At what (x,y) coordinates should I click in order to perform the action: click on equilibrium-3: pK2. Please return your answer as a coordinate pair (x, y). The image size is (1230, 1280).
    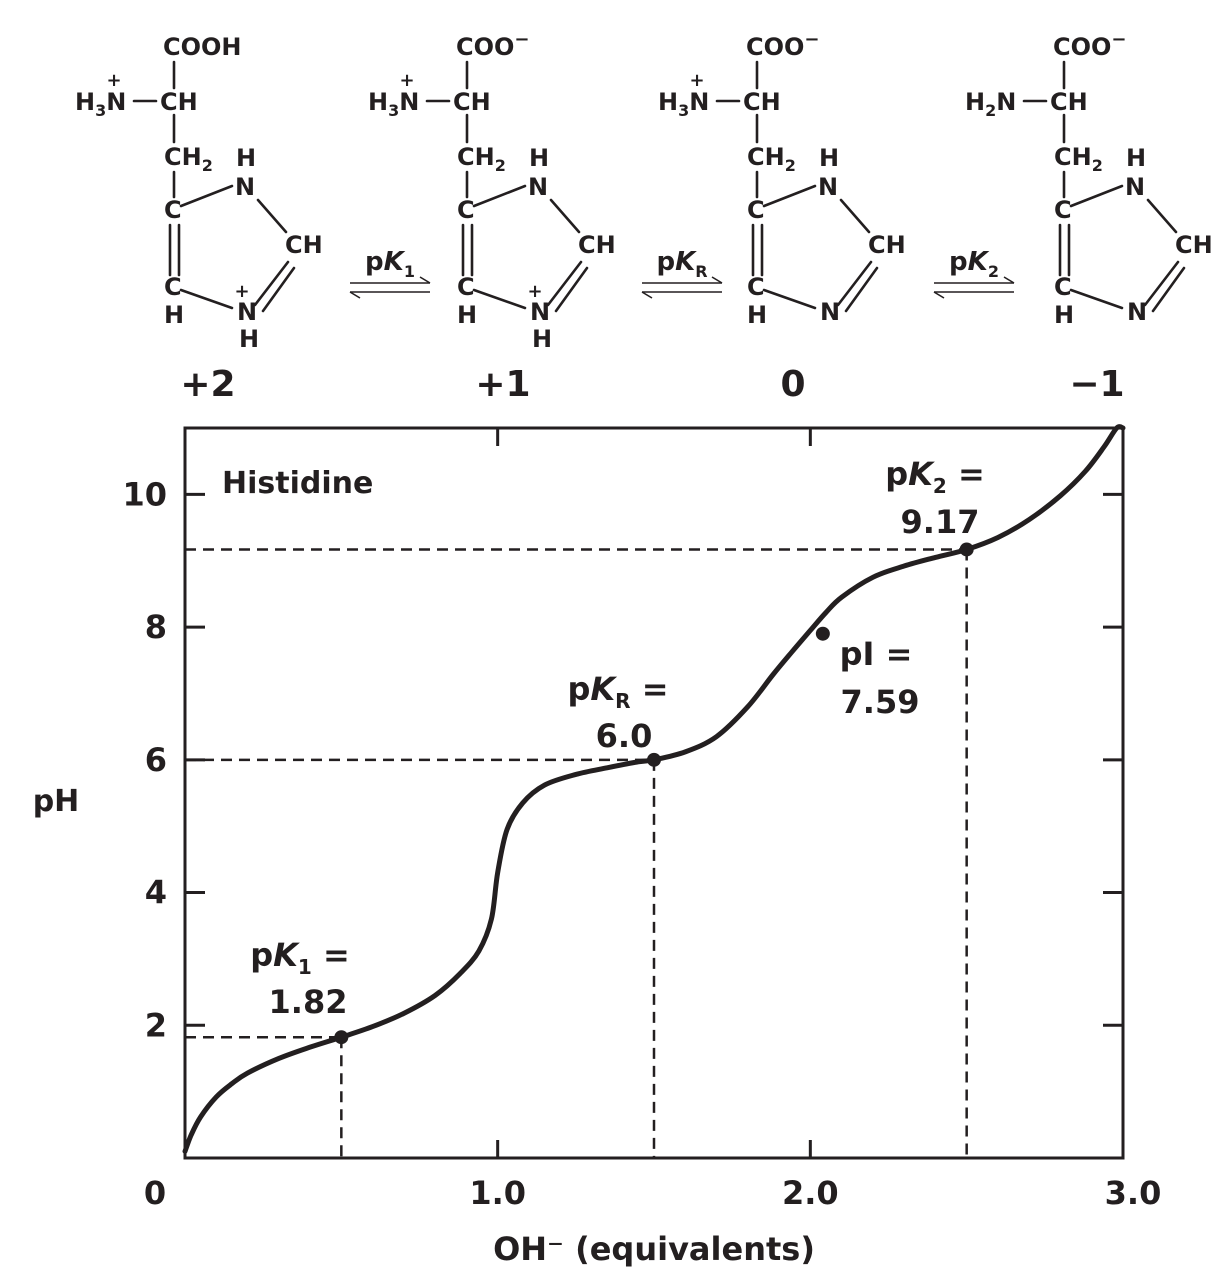
    Looking at the image, I should click on (974, 273).